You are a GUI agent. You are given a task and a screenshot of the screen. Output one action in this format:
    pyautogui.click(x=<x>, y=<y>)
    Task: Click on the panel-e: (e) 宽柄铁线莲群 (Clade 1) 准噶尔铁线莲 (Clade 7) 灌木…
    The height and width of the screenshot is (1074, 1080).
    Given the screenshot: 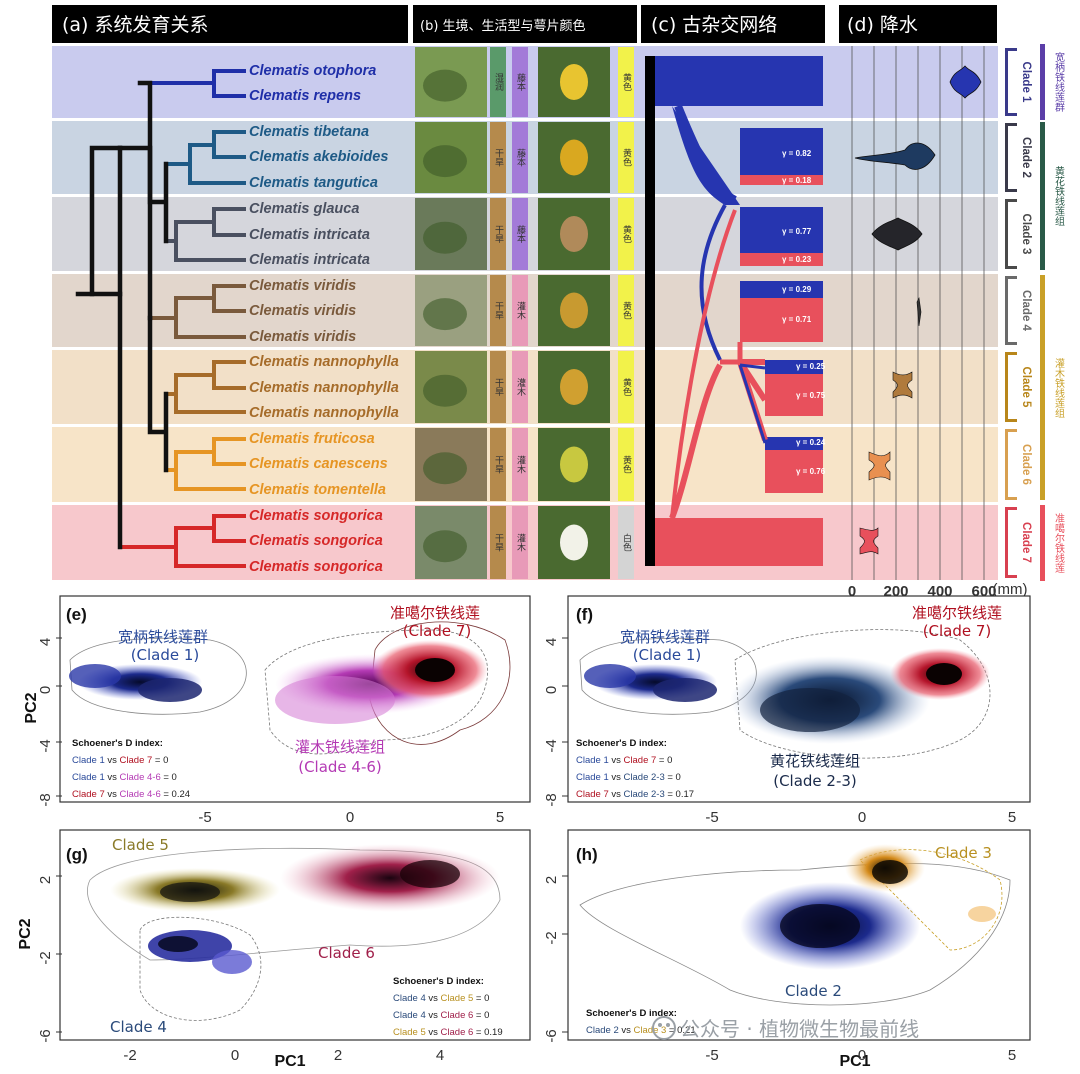 What is the action you would take?
    pyautogui.click(x=277, y=710)
    